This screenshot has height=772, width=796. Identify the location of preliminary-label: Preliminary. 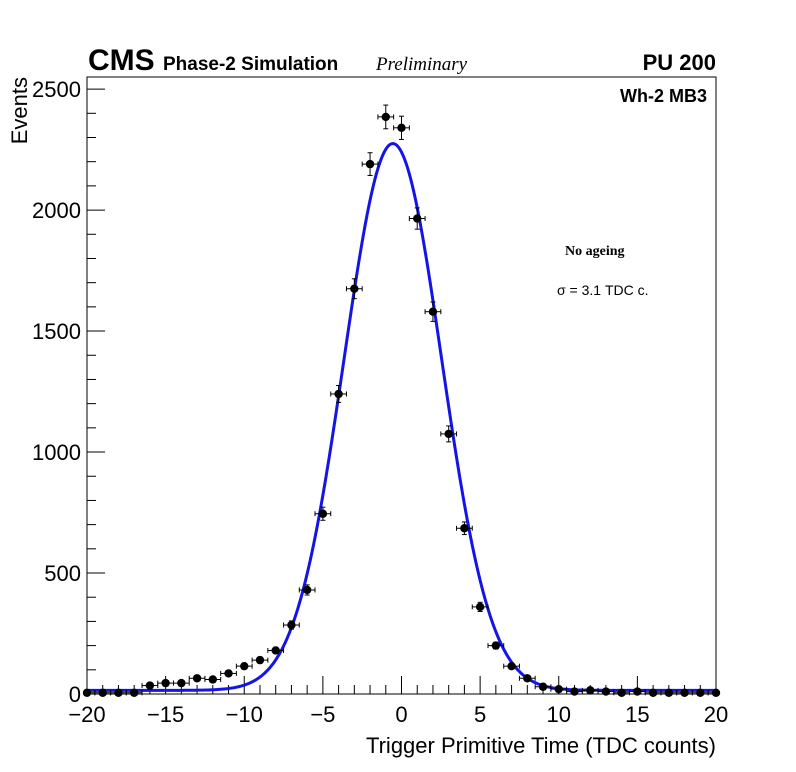
(421, 64).